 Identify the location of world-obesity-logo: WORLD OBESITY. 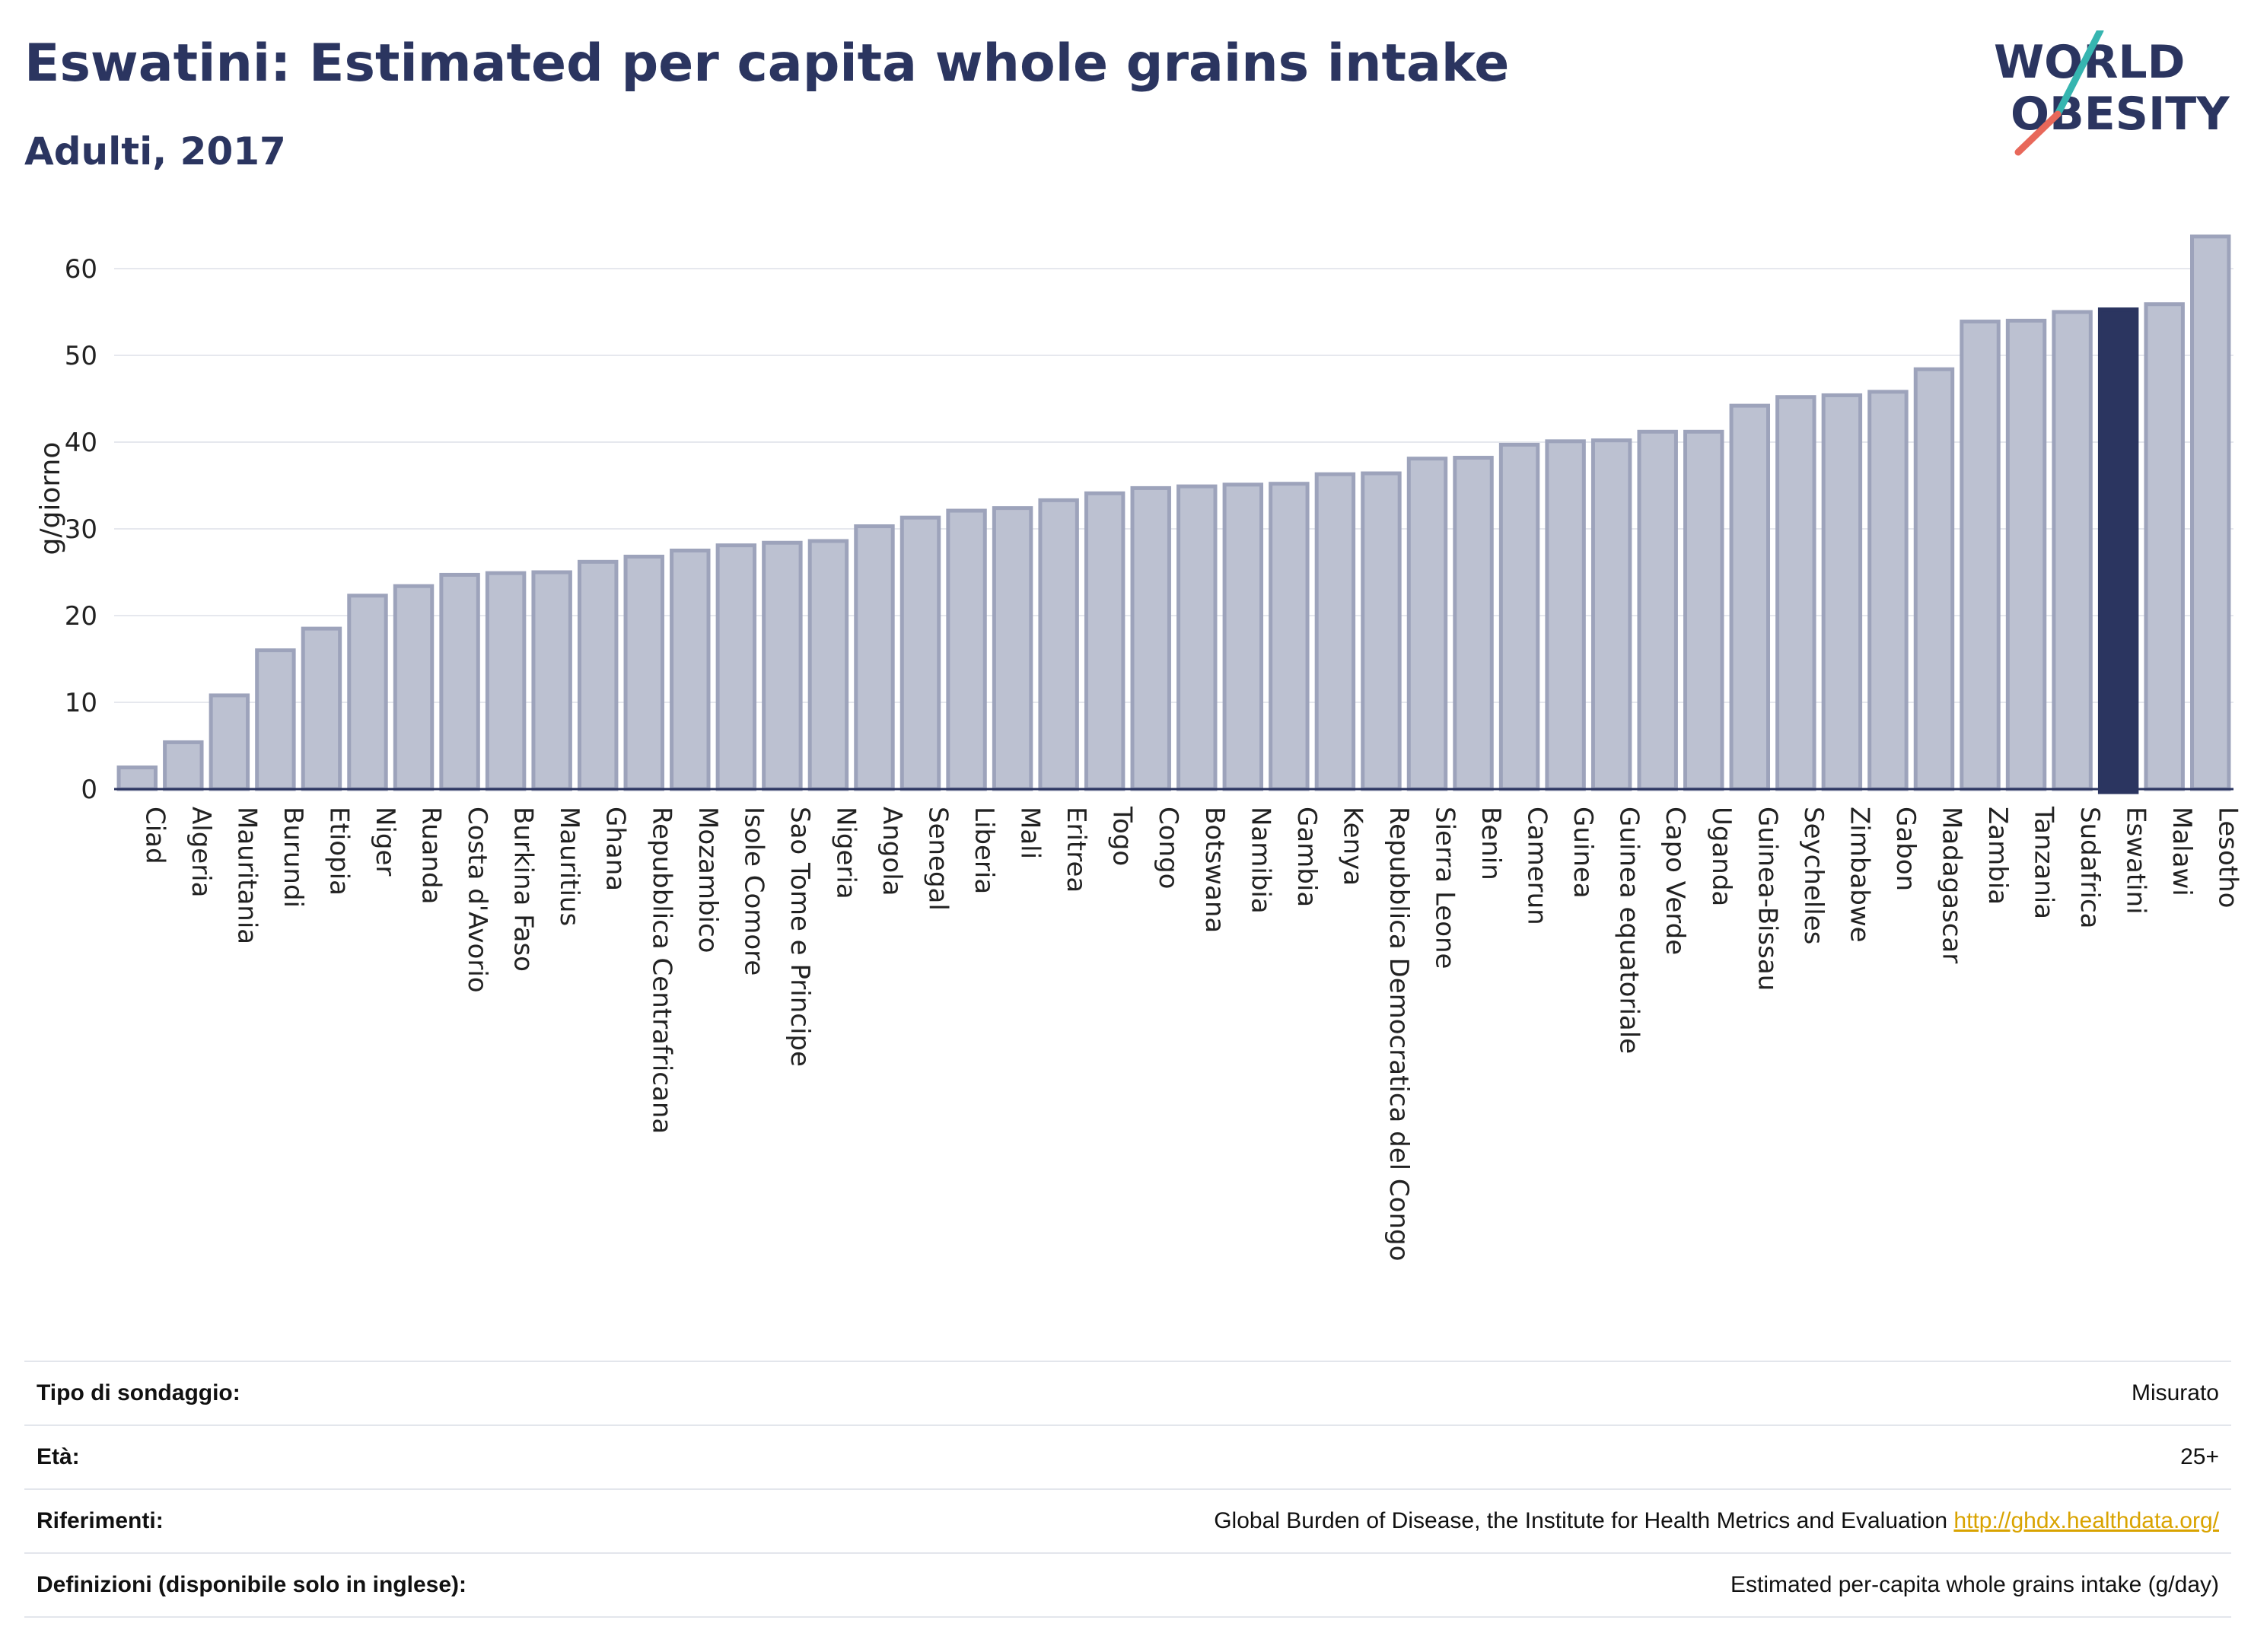
(2112, 93).